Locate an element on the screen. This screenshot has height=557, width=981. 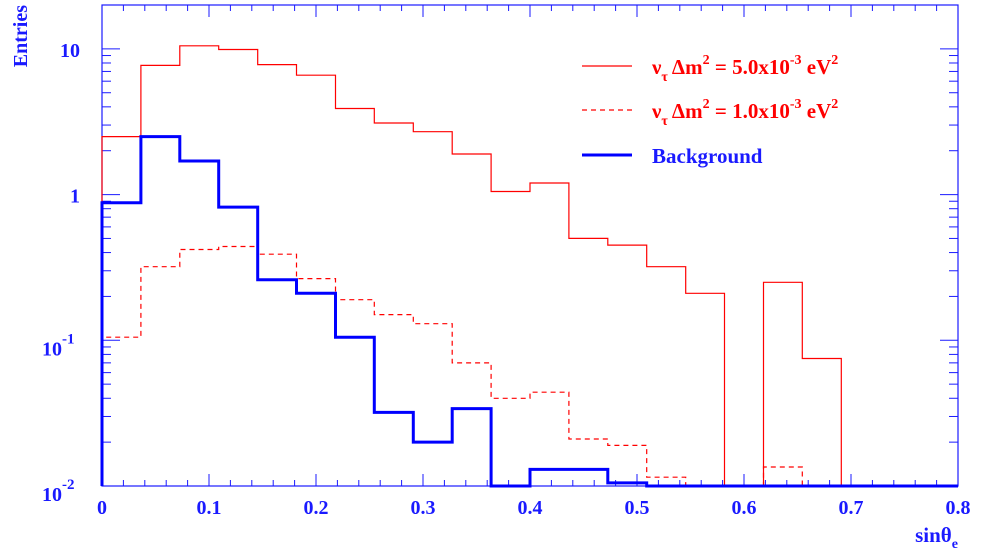
legend-label-dm2_5e-3: ντ Δm2 = 5.0x10-3 eV2 is located at coordinates (744, 69).